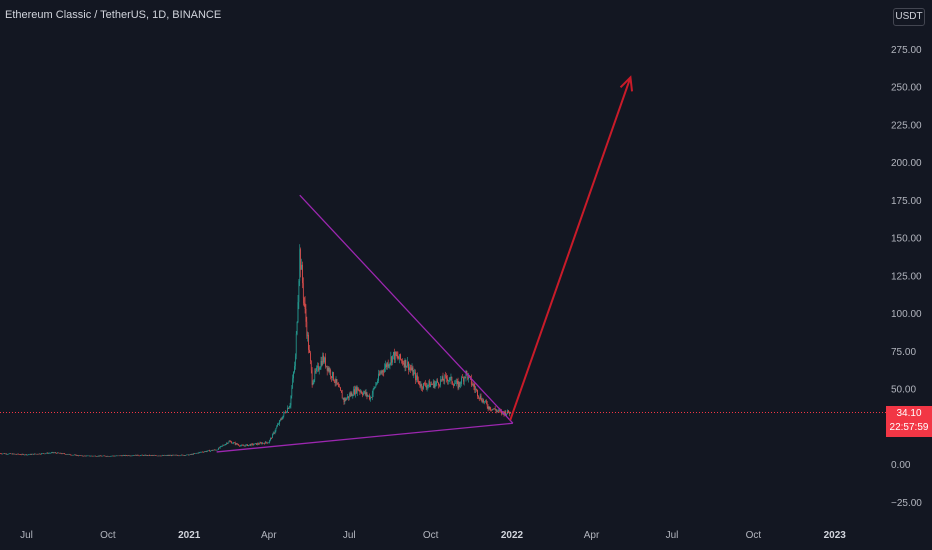  What do you see at coordinates (592, 535) in the screenshot?
I see `x-tick-label: Apr` at bounding box center [592, 535].